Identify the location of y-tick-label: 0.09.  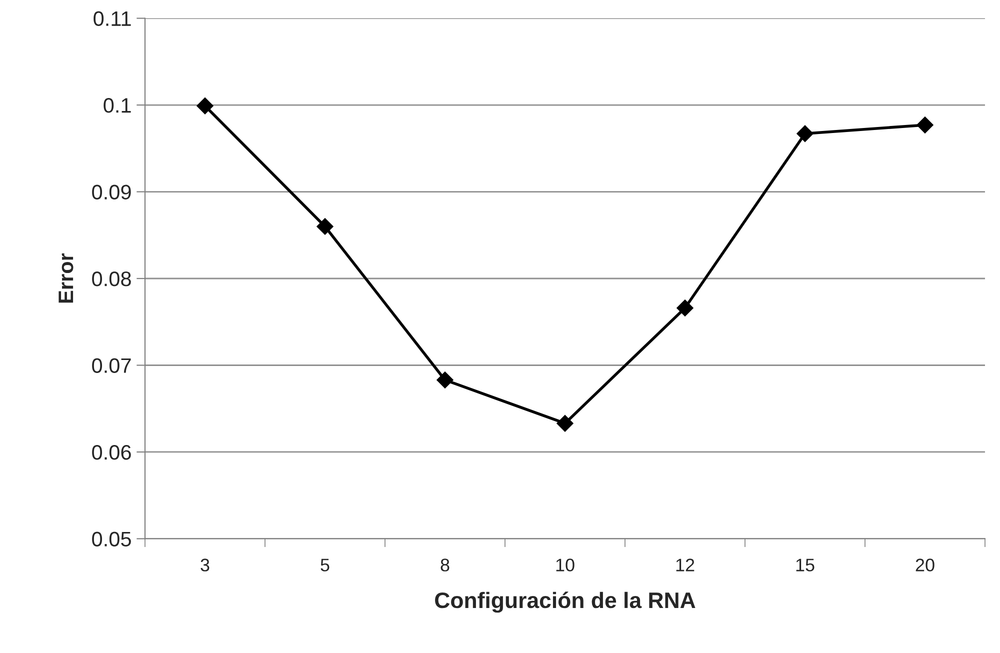
(111, 192).